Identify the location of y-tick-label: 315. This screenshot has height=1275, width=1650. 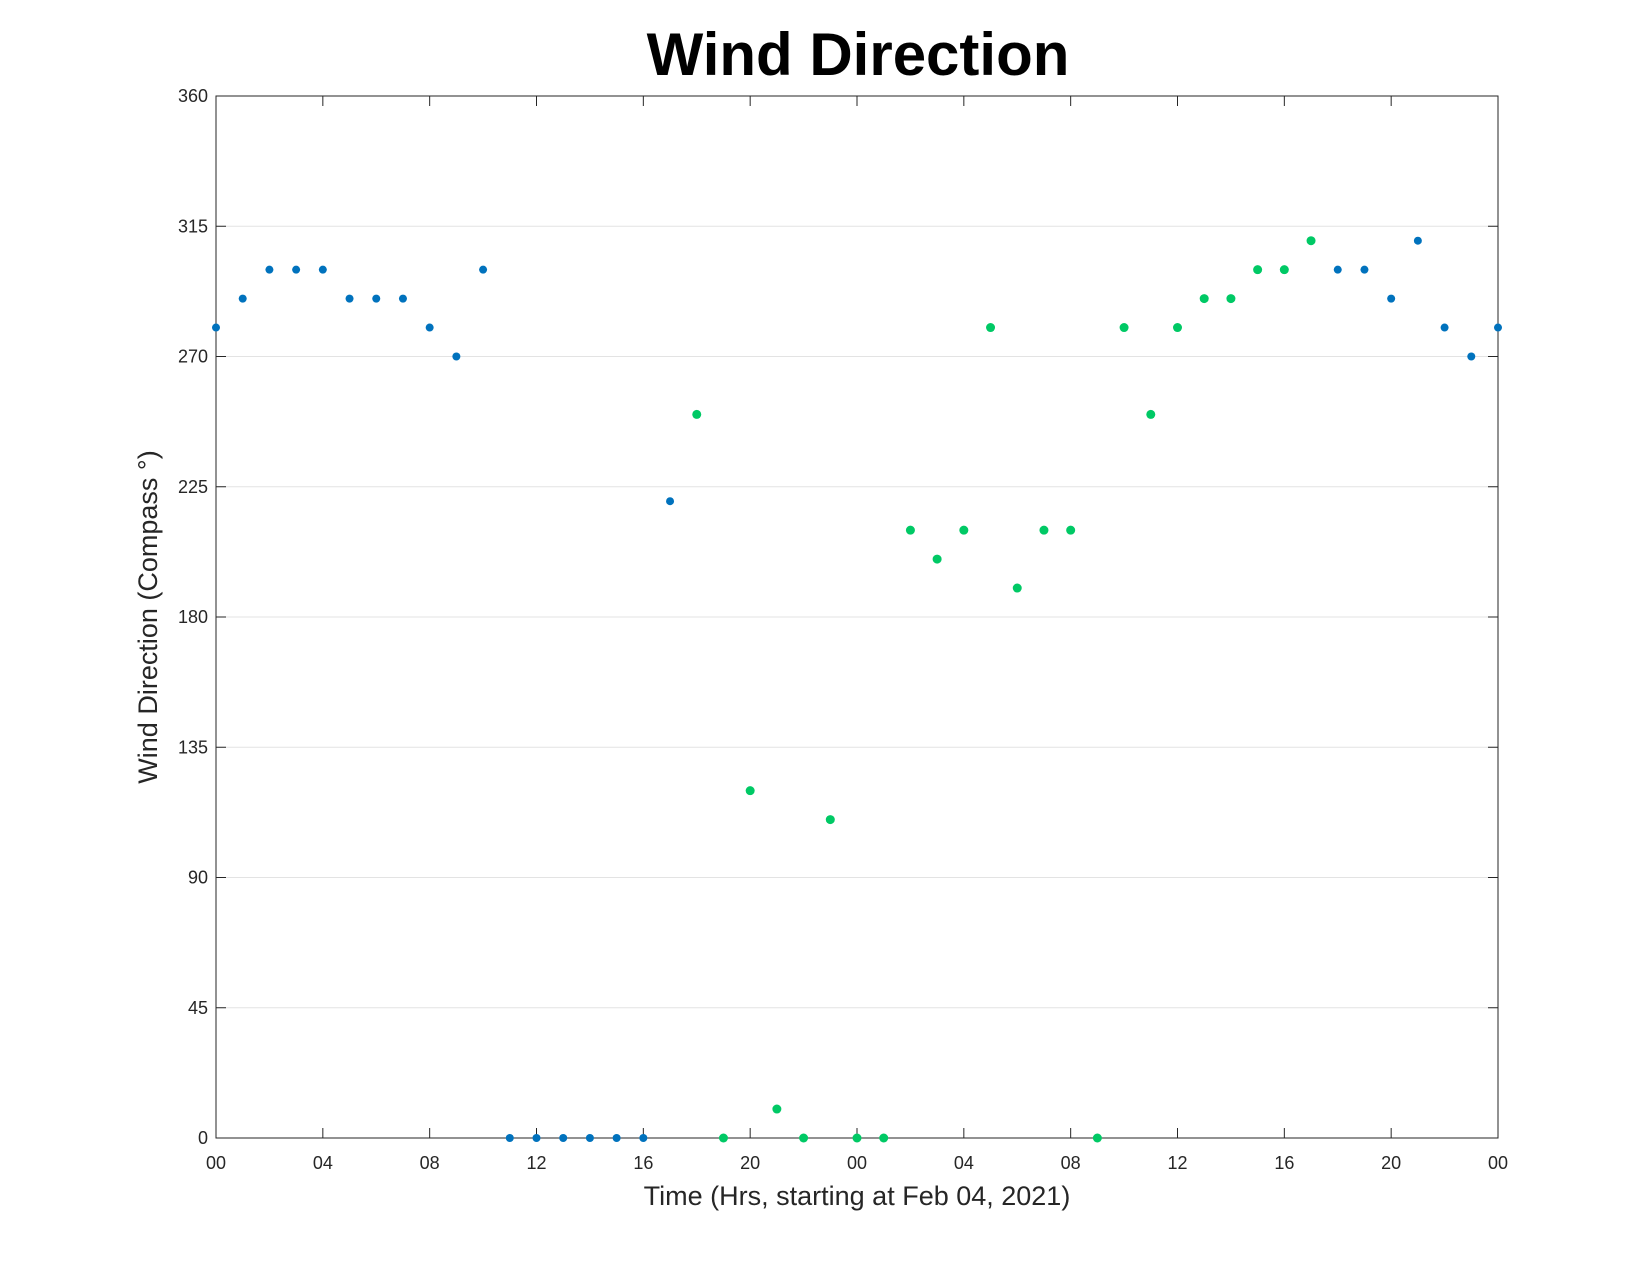
(193, 226).